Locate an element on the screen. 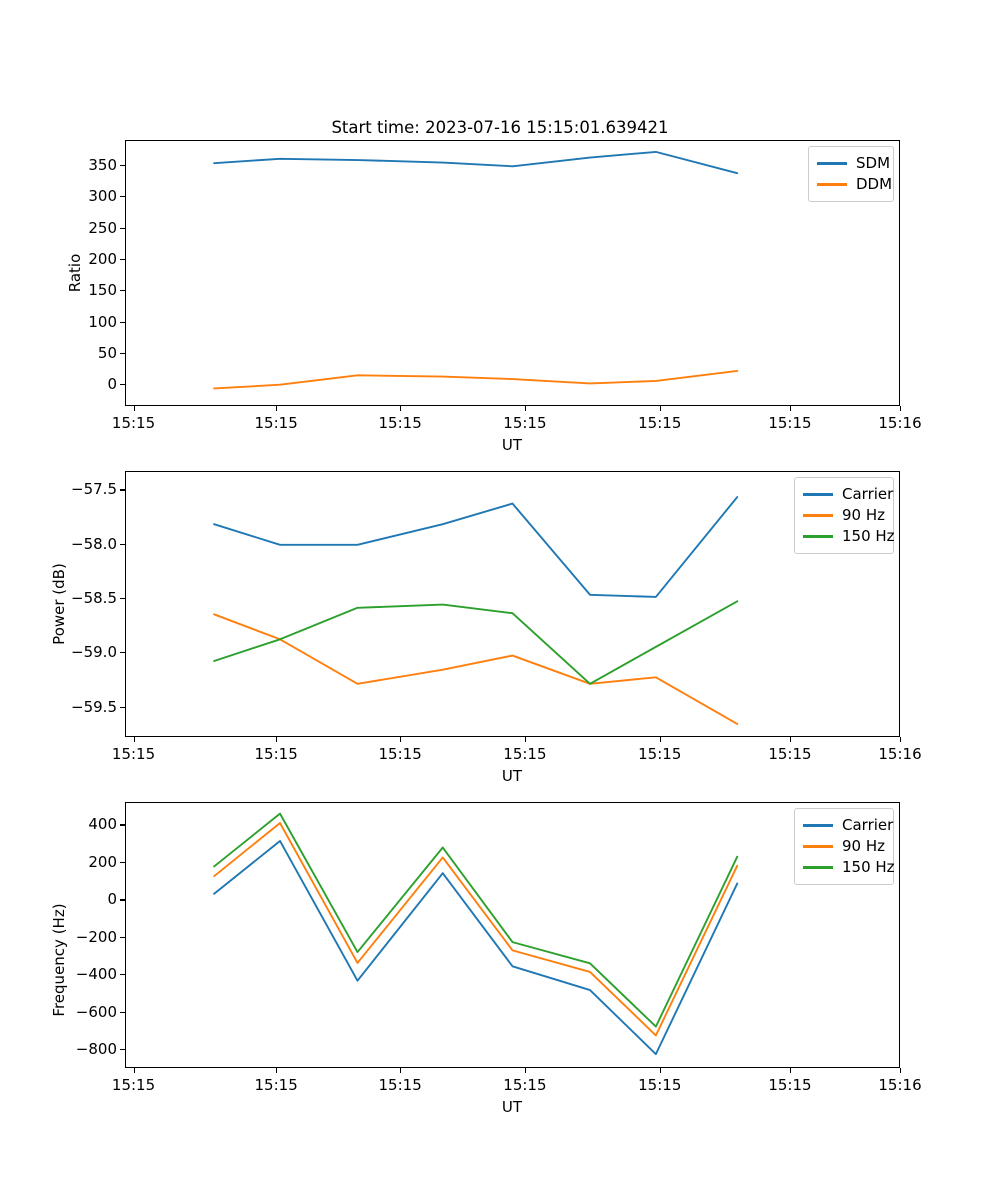  y-tick-label: 50 is located at coordinates (107, 352).